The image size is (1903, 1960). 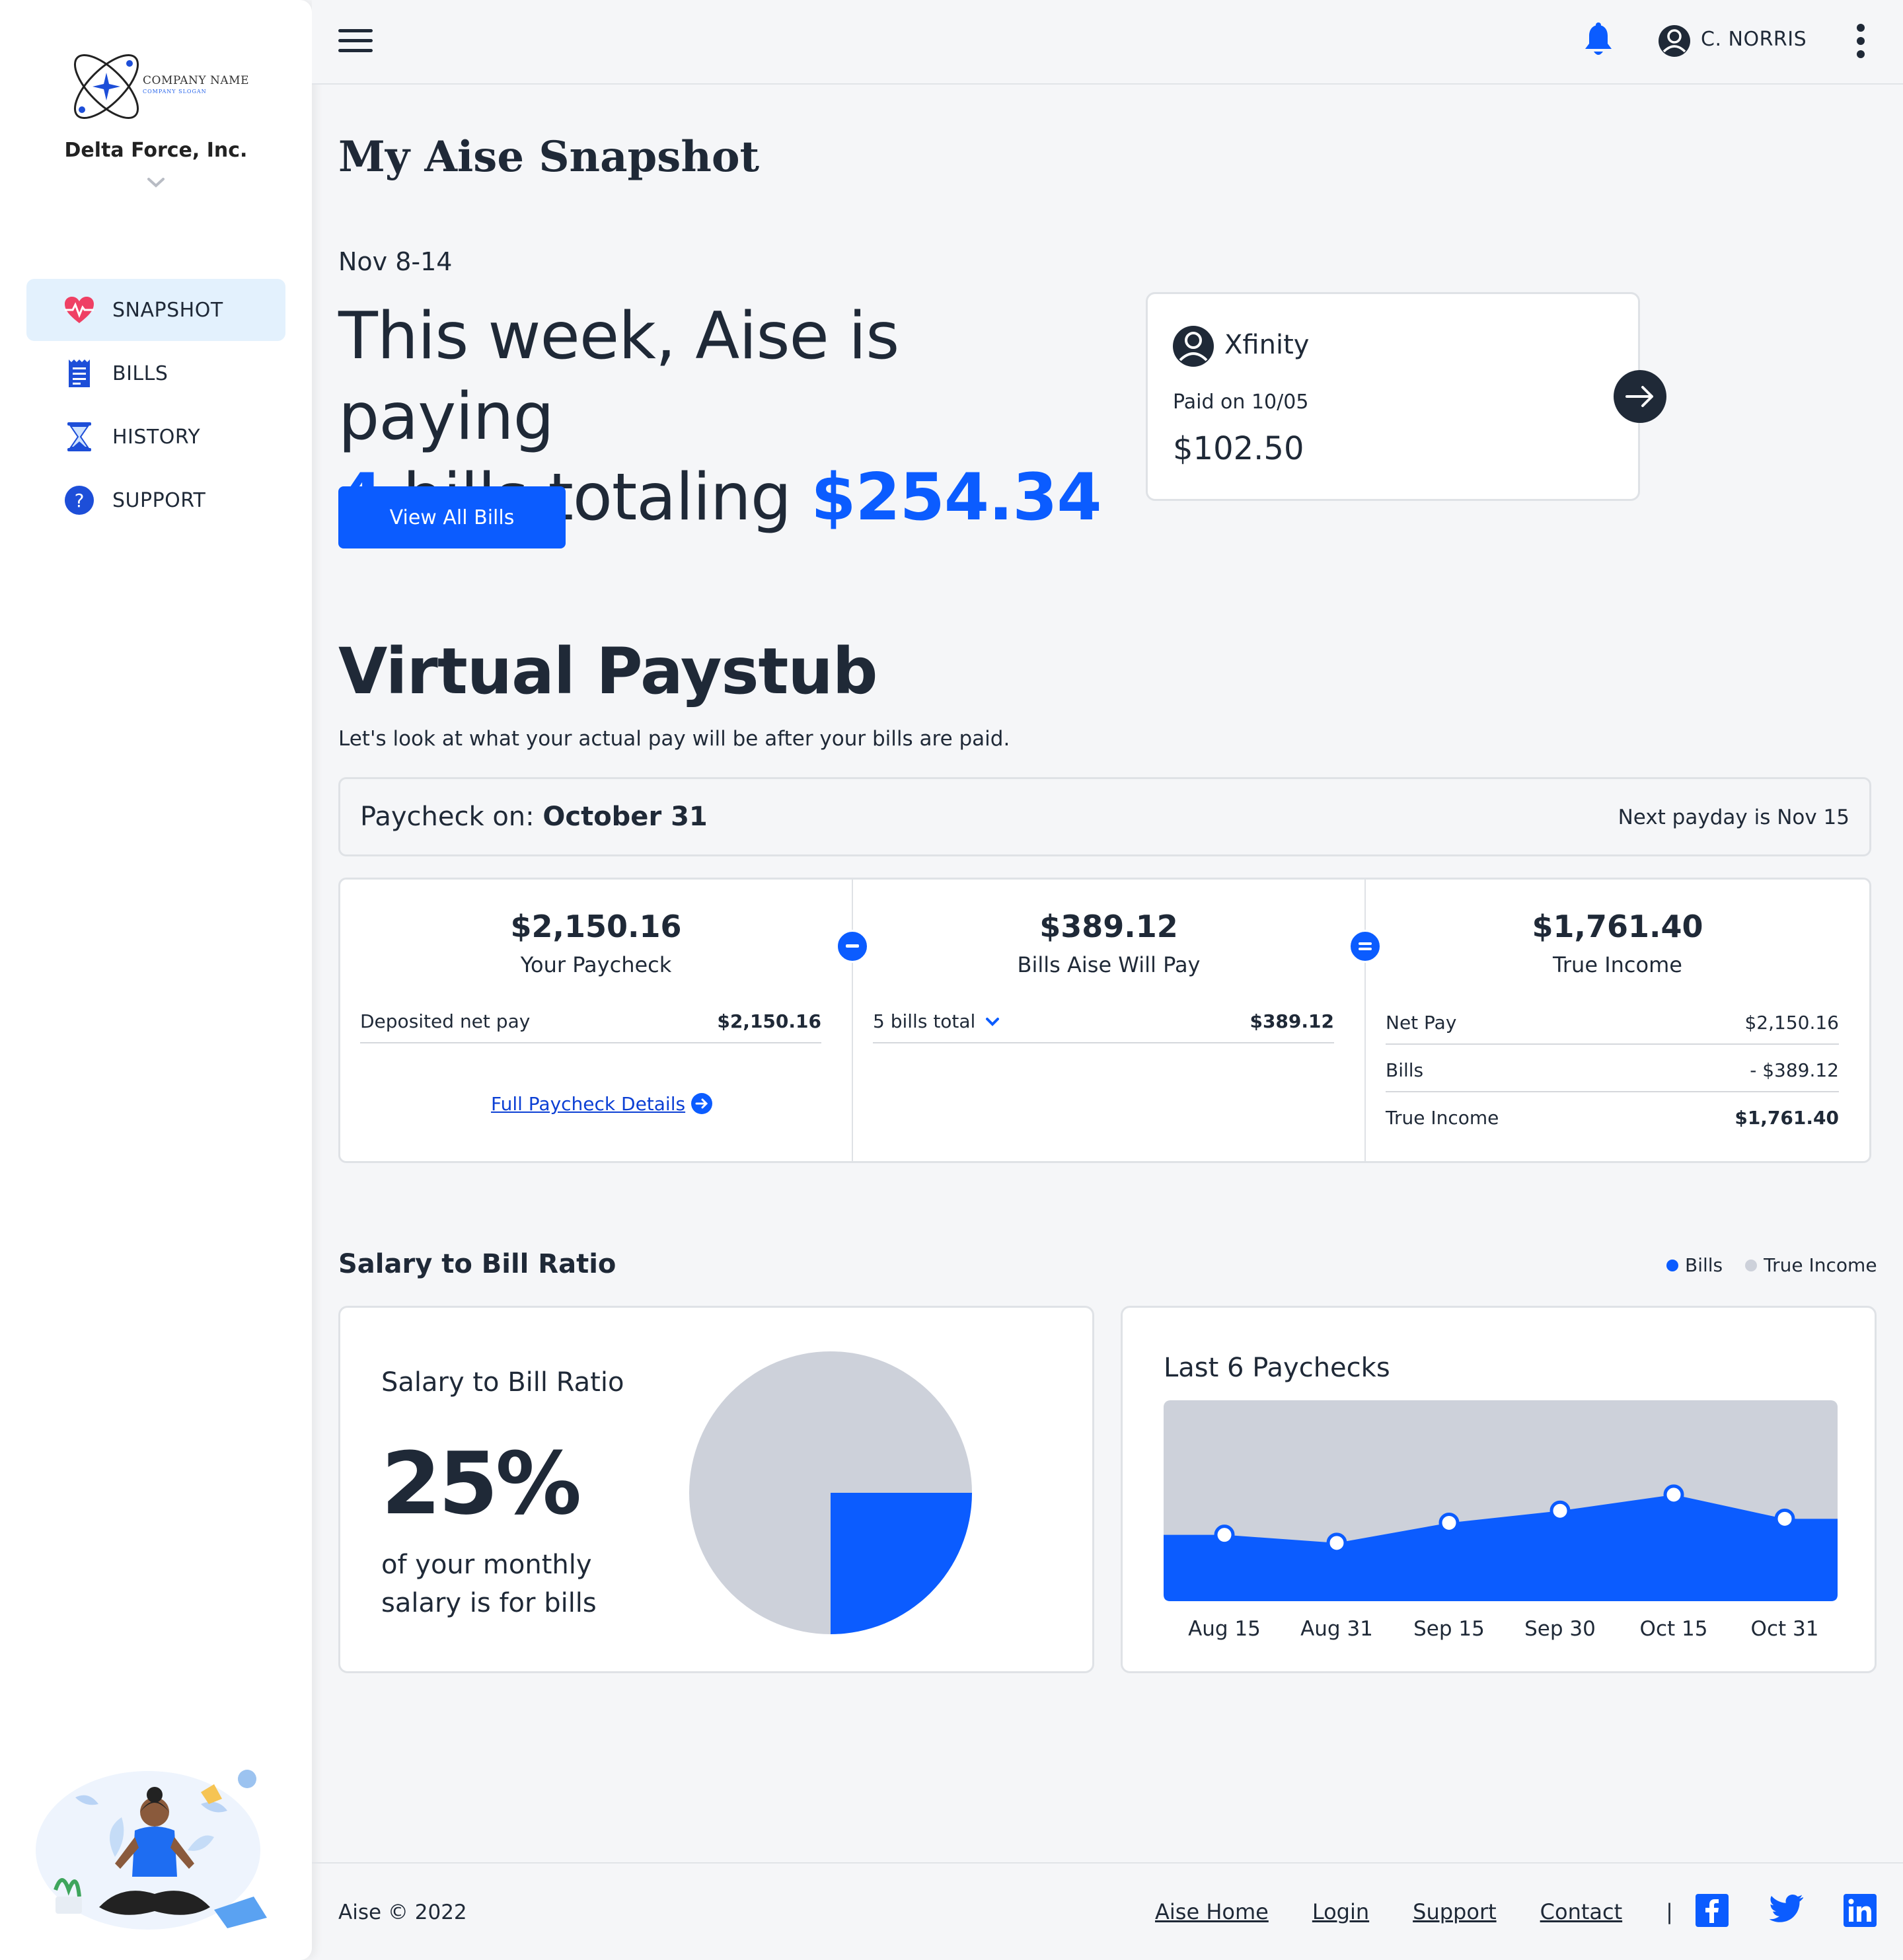 I want to click on equals-icon, so click(x=1366, y=946).